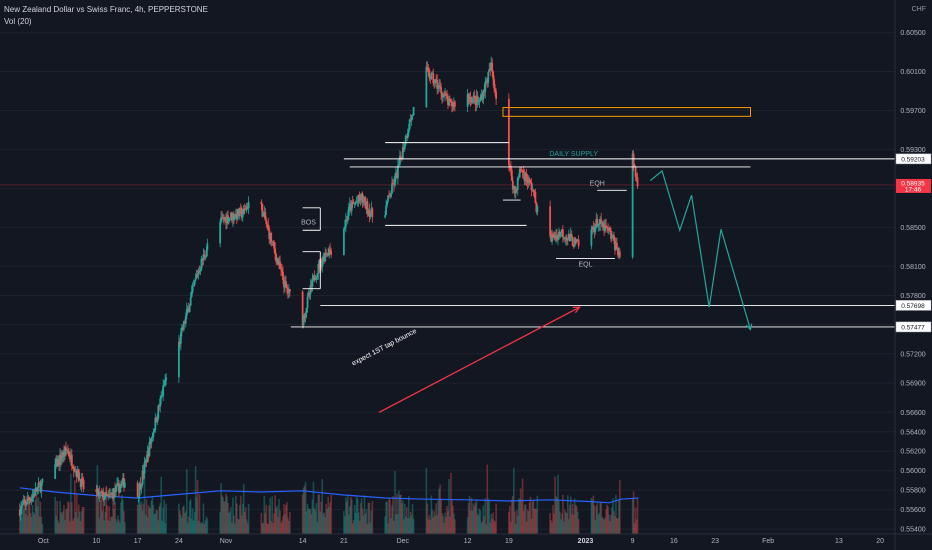 The image size is (932, 550). Describe the element at coordinates (138, 541) in the screenshot. I see `x-tick-label: 17` at that location.